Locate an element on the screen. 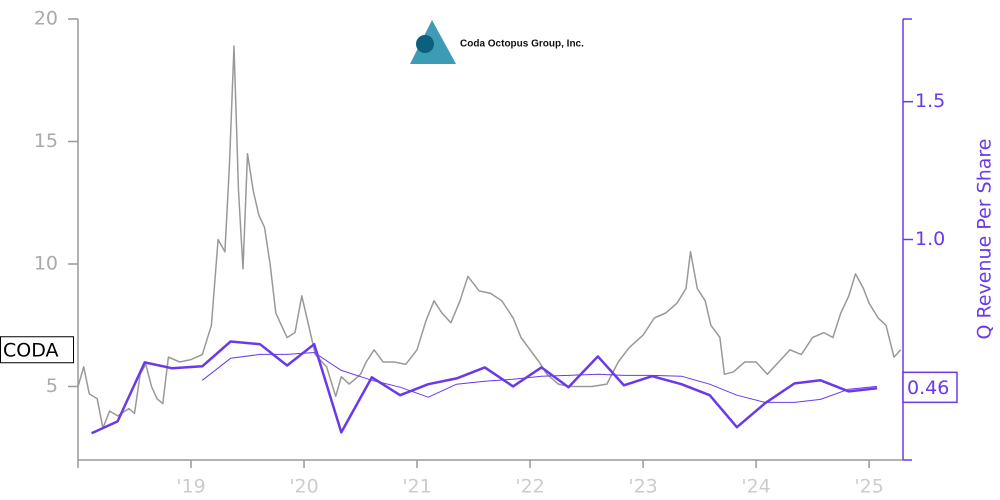 The image size is (1000, 500). x-tick-label: '25 is located at coordinates (868, 487).